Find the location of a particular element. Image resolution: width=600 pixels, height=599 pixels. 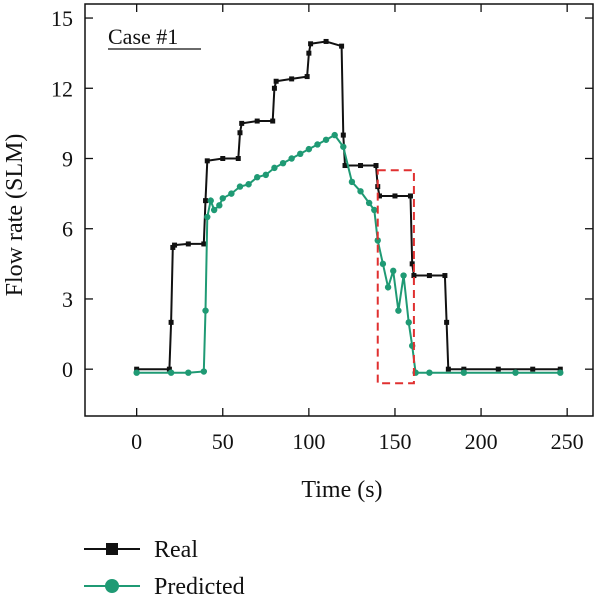

legend-real-label: Real is located at coordinates (176, 550).